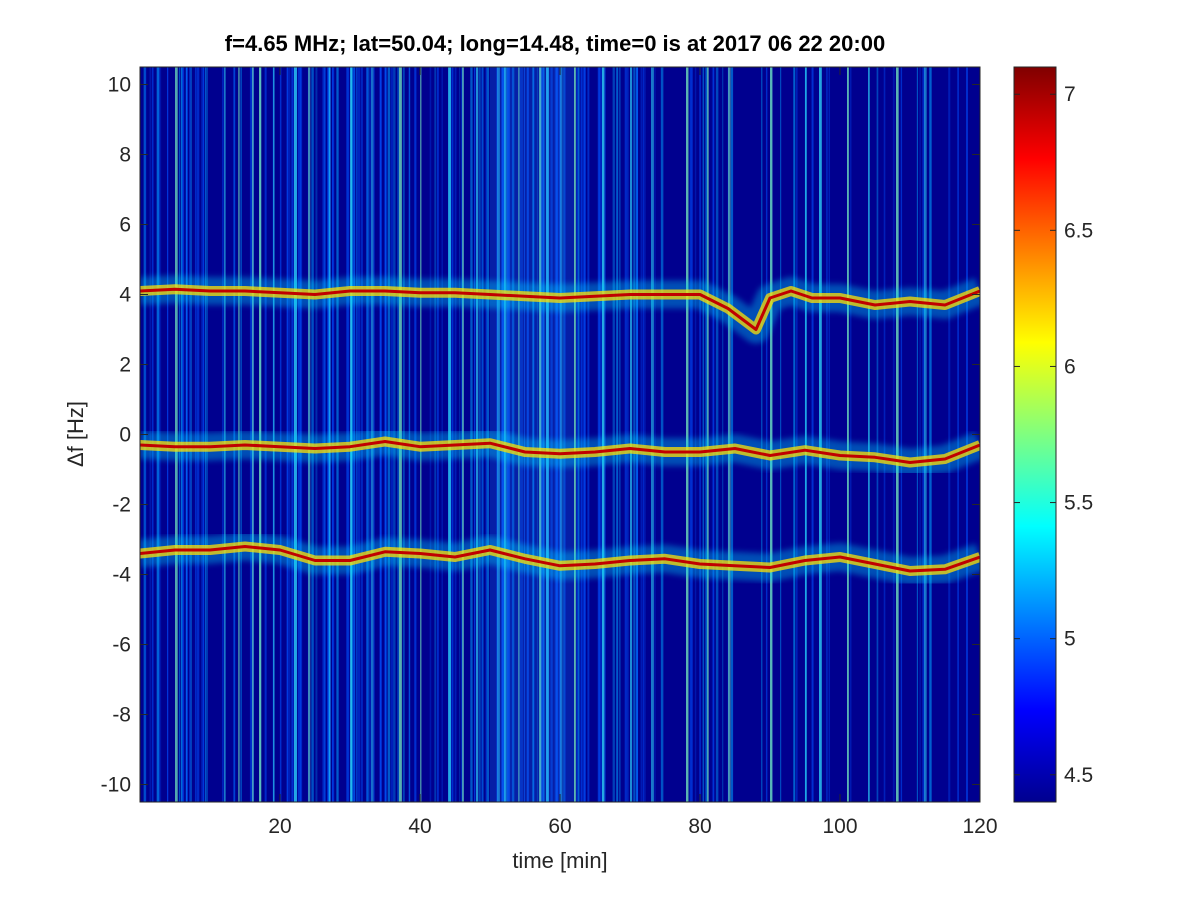 The image size is (1200, 900). I want to click on y-tick-label: 6, so click(125, 225).